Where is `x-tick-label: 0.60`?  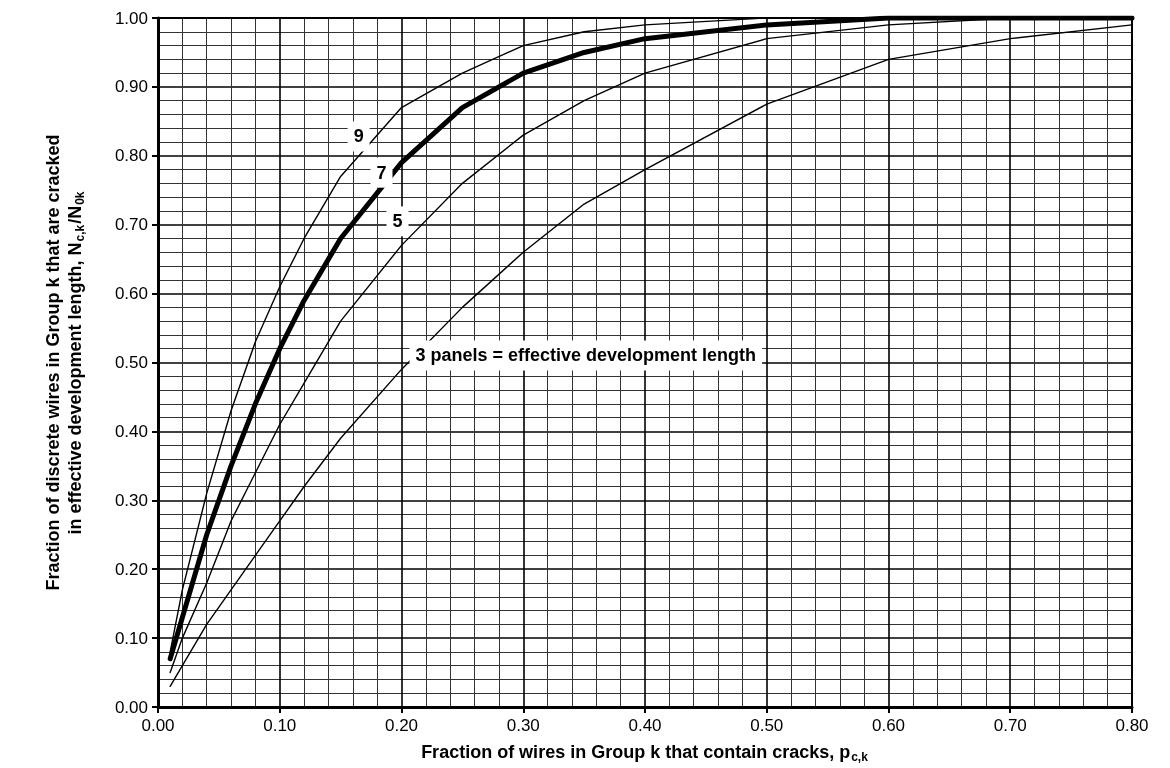 x-tick-label: 0.60 is located at coordinates (888, 725).